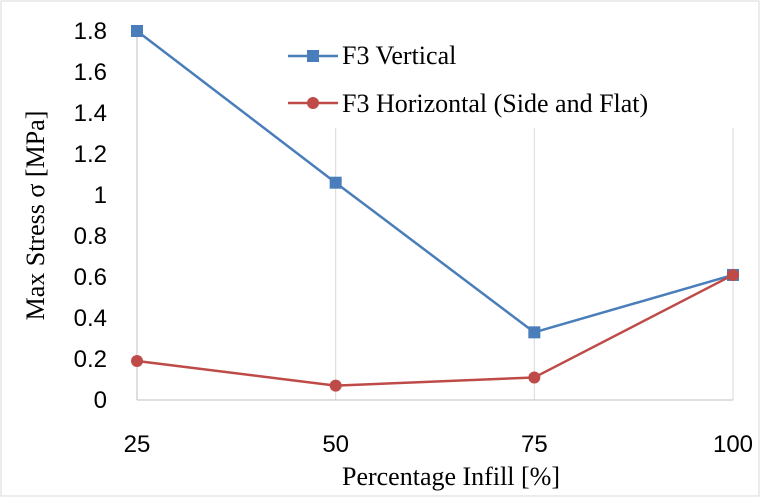 The height and width of the screenshot is (497, 760). I want to click on y-axis-title: Max Stress σ [MPa], so click(35, 216).